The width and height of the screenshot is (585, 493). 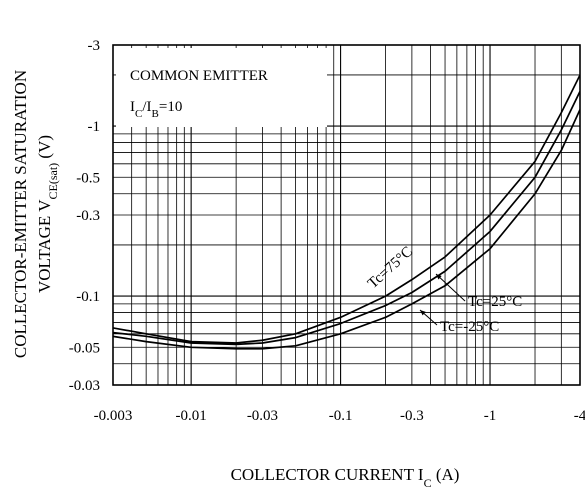 What do you see at coordinates (191, 416) in the screenshot?
I see `x-tick-label: -0.01` at bounding box center [191, 416].